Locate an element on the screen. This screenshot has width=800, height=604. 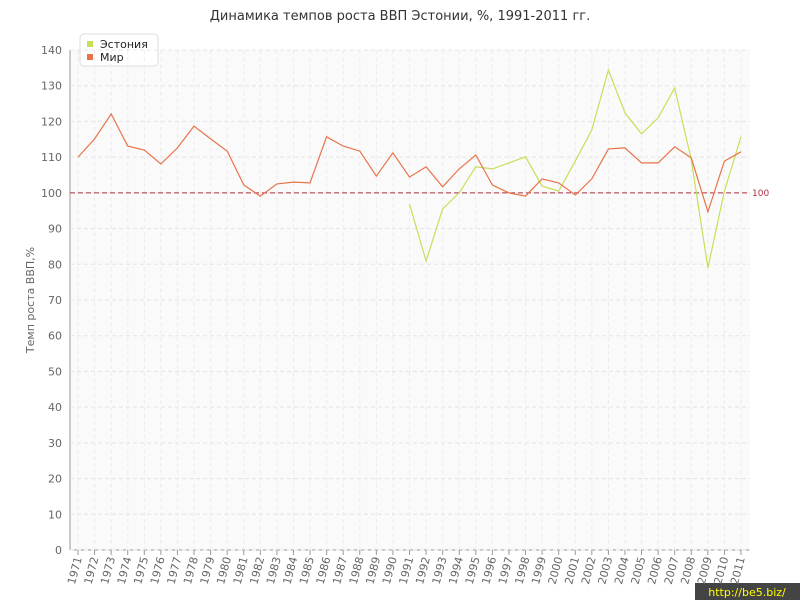
y-tick-label: 130 is located at coordinates (51, 86).